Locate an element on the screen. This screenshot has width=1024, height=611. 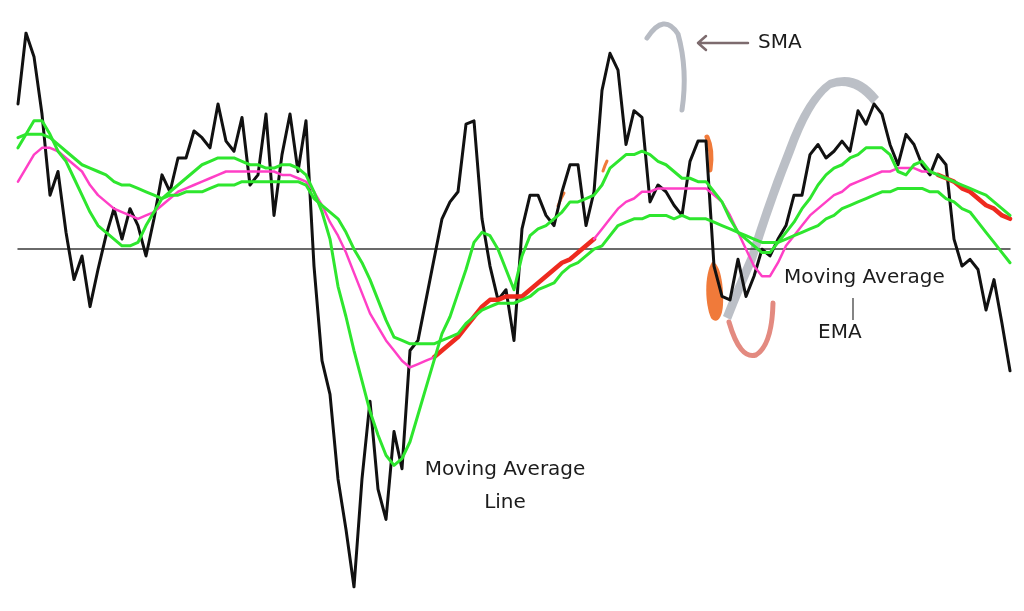
annotation: SMA is located at coordinates (780, 41).